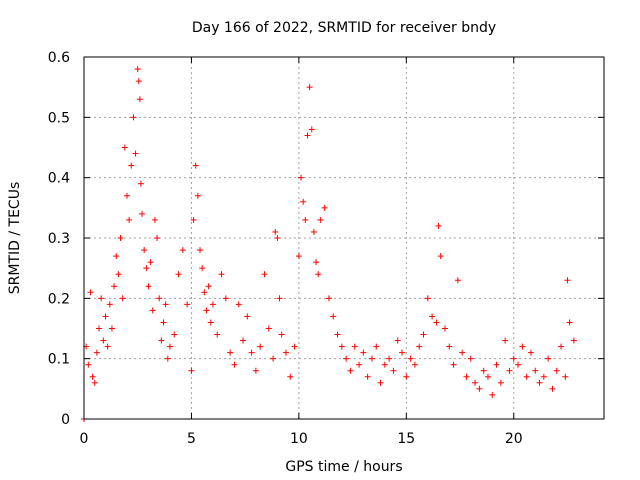 The height and width of the screenshot is (480, 640). What do you see at coordinates (514, 439) in the screenshot?
I see `x-tick-label: 20` at bounding box center [514, 439].